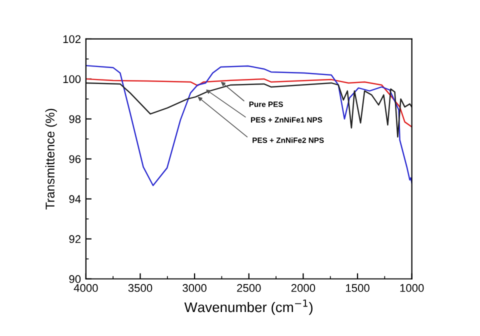  I want to click on x-tick-label: 3500, so click(140, 288).